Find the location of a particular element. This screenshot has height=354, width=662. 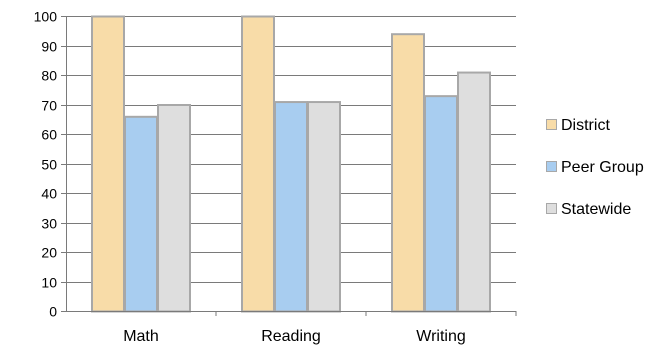

bar-math-statewide is located at coordinates (174, 208).